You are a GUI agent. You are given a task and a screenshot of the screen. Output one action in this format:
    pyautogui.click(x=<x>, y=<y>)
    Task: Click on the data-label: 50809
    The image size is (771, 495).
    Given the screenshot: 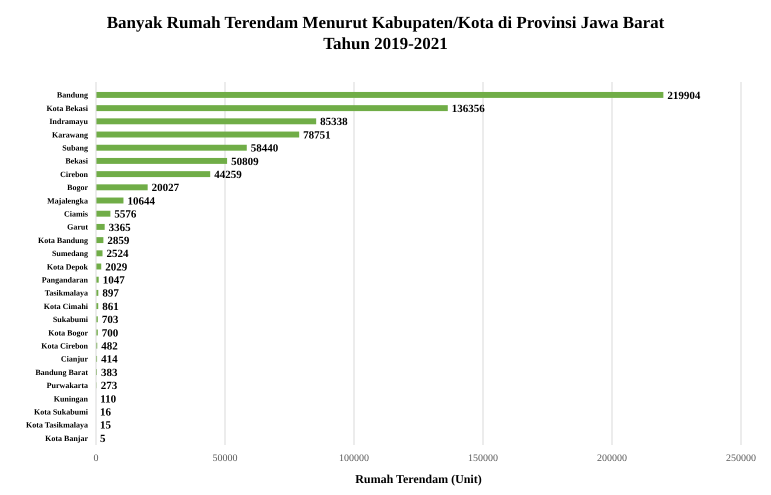 What is the action you would take?
    pyautogui.click(x=245, y=162)
    